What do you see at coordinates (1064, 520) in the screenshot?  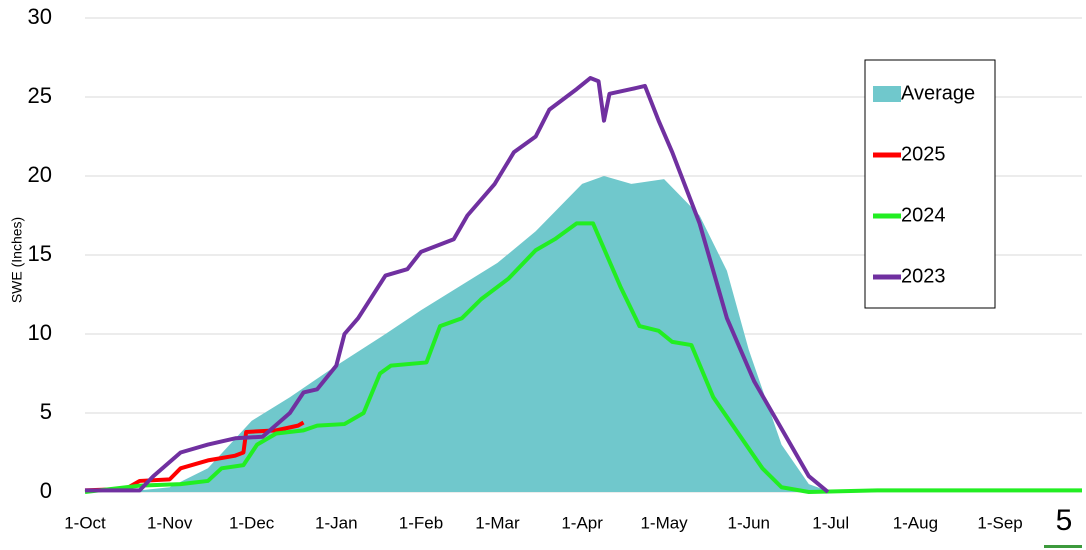 I see `page-number: 5` at bounding box center [1064, 520].